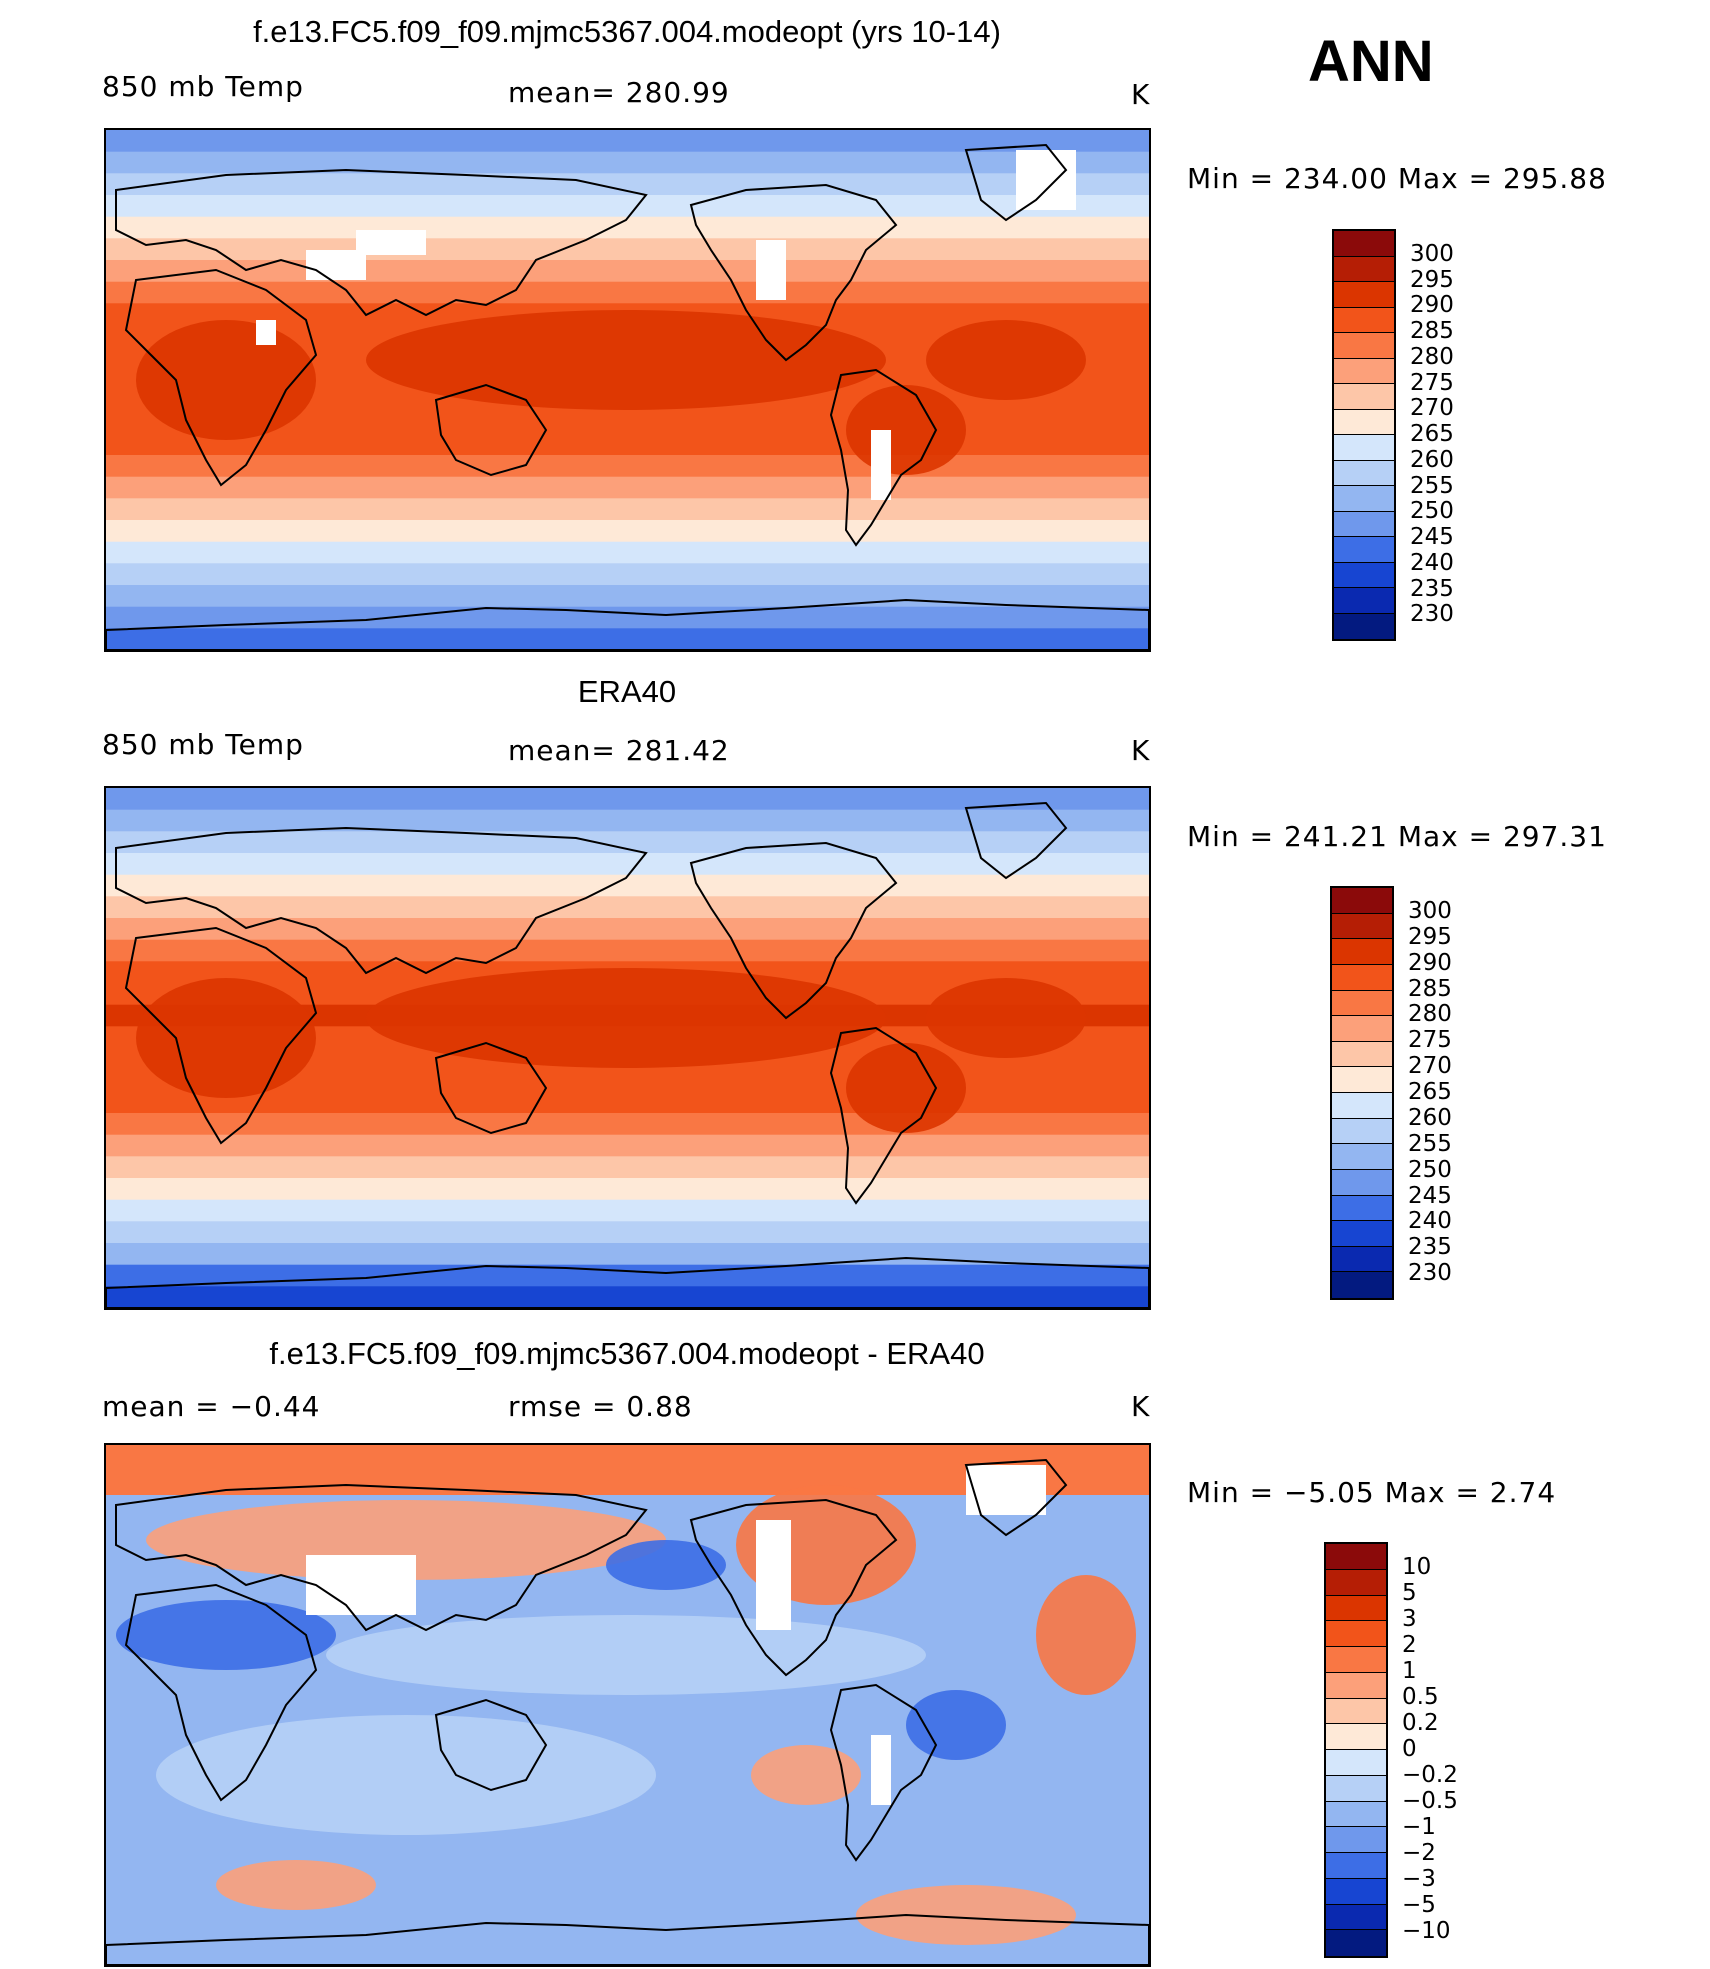 This screenshot has width=1710, height=1969. I want to click on colorbar-tick-label: 295, so click(1430, 936).